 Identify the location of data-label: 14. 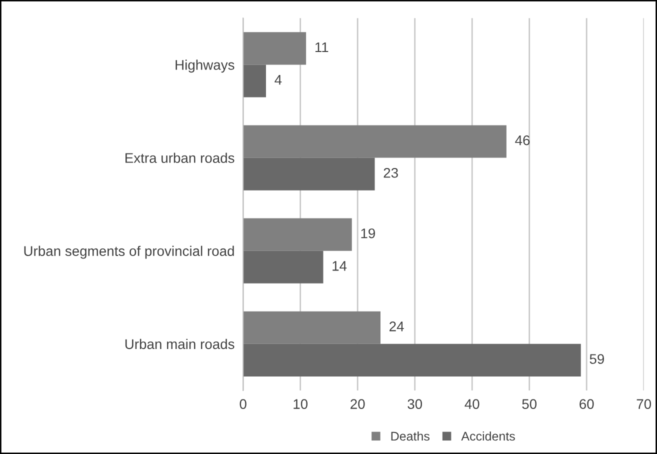
(339, 266).